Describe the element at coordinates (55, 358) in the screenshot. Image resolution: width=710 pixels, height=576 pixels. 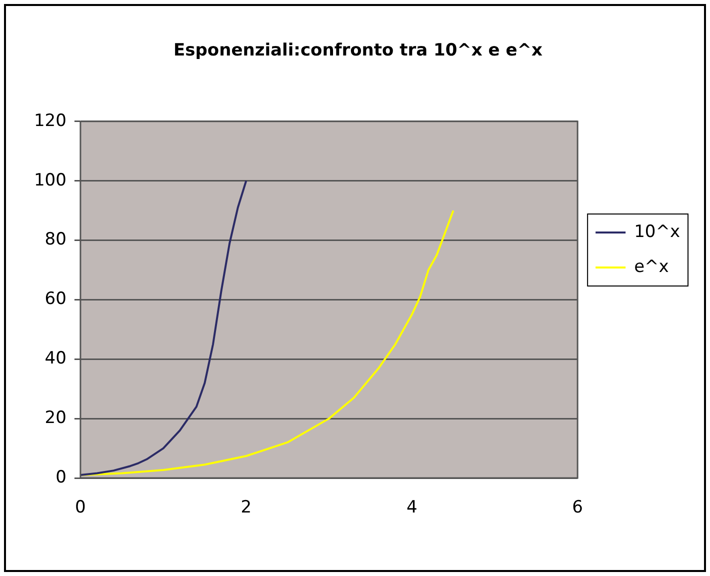
I see `y-tick-label: 40` at that location.